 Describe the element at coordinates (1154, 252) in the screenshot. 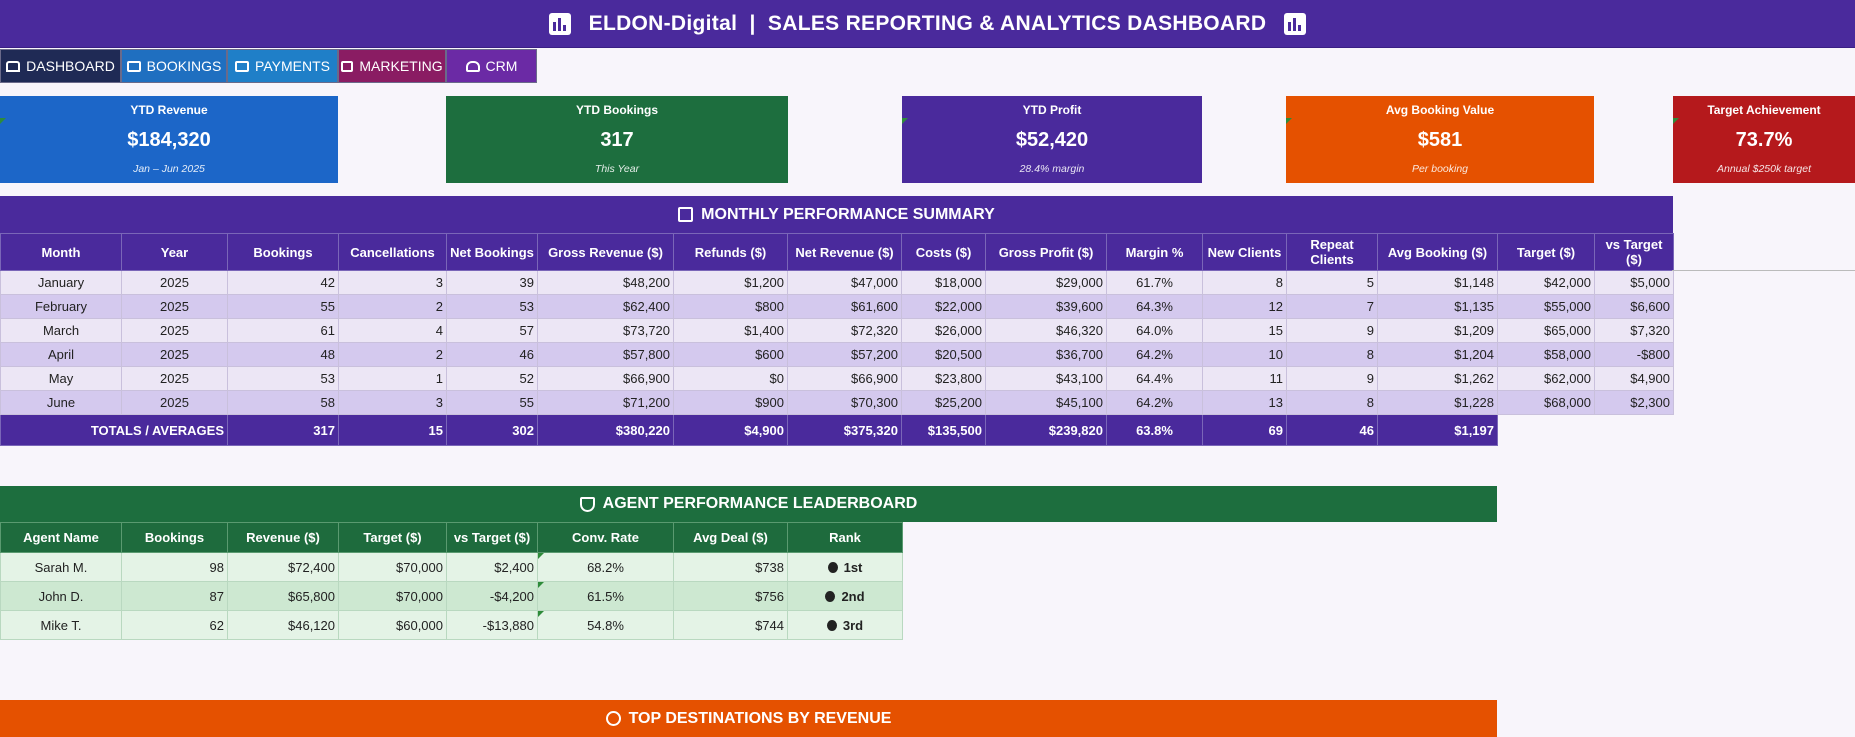

I see `column-header: Margin %` at that location.